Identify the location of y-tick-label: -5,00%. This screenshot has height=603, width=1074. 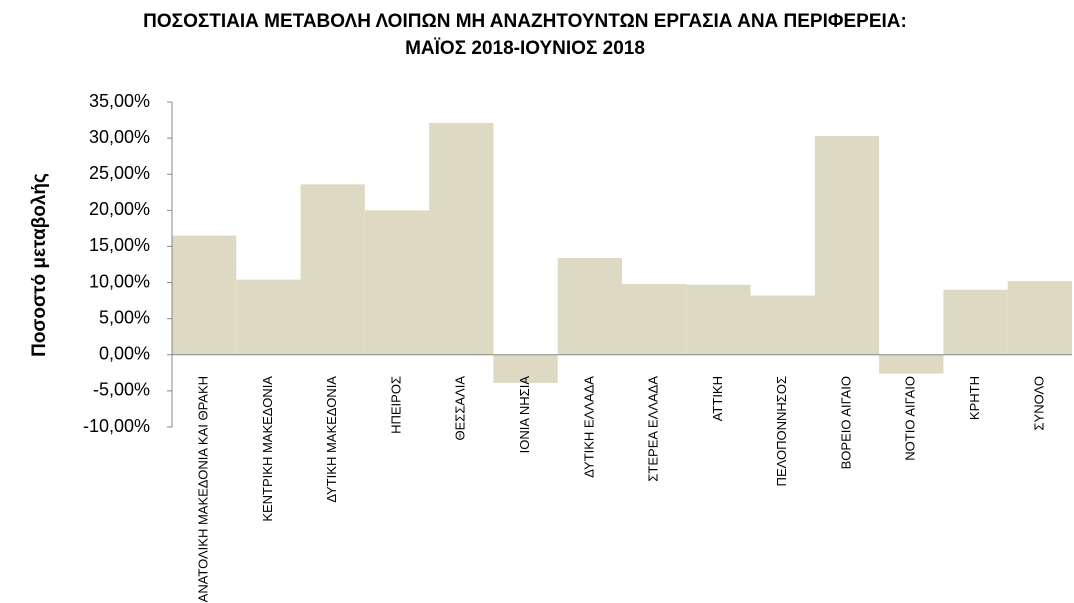
(121, 390).